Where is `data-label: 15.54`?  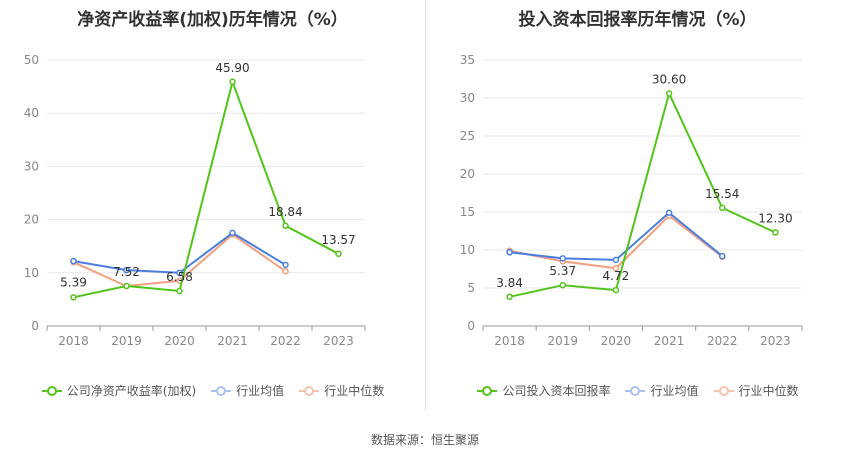
data-label: 15.54 is located at coordinates (722, 194).